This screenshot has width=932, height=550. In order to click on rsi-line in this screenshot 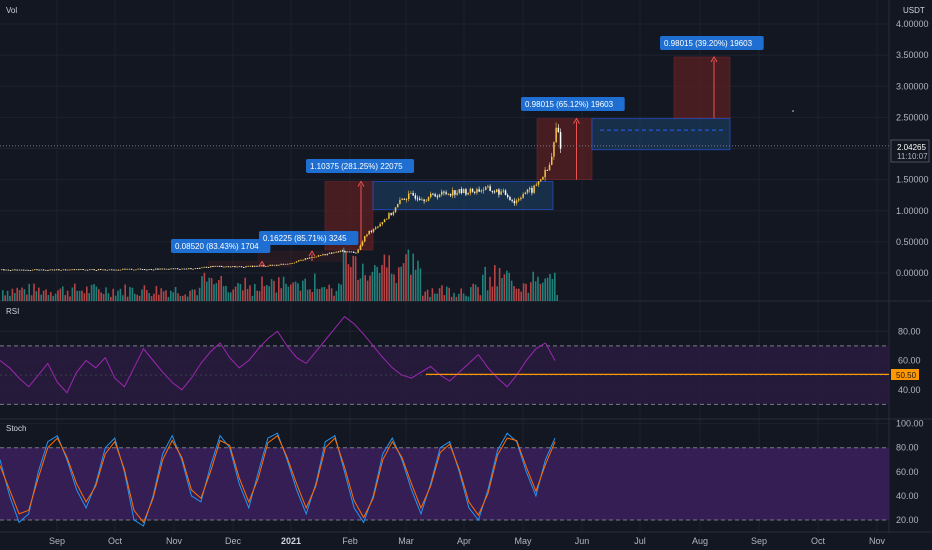, I will do `click(278, 354)`.